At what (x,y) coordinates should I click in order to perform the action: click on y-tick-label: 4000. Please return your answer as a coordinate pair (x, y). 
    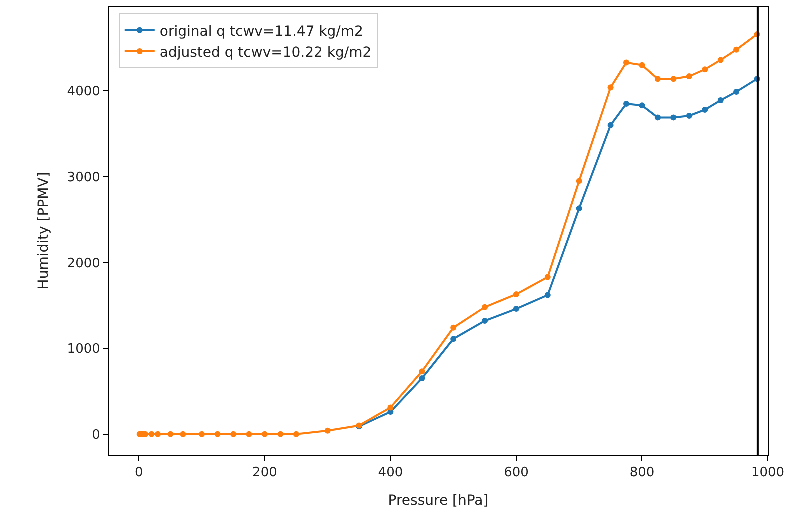
    Looking at the image, I should click on (83, 92).